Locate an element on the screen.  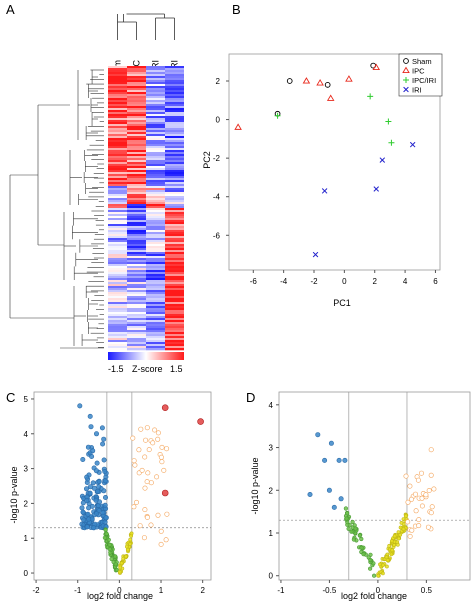
pca-xtick-label: 4 is located at coordinates (405, 281).